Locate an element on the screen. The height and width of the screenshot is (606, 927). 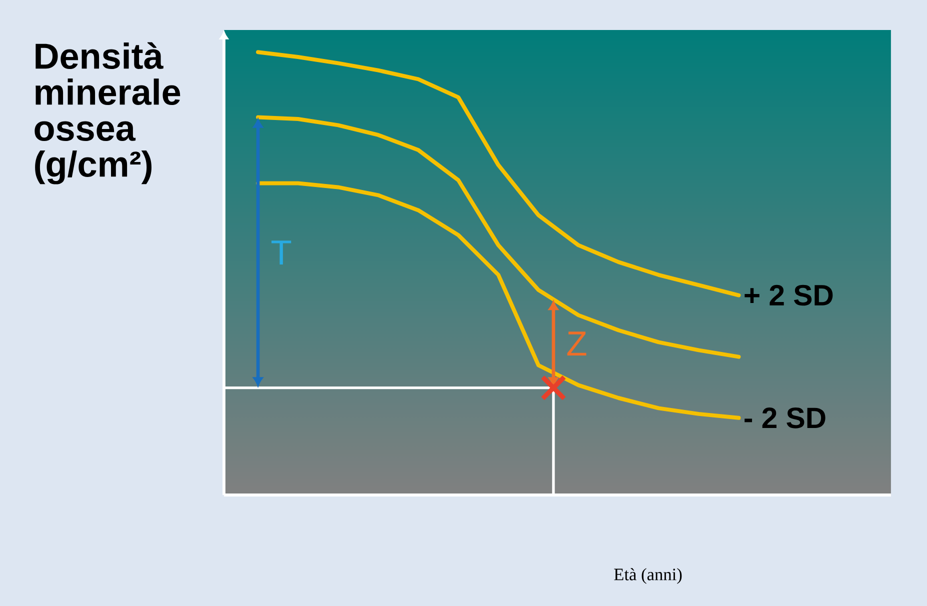
y-axis-title: Densità minerale ossea (g/cm²) is located at coordinates (107, 113).